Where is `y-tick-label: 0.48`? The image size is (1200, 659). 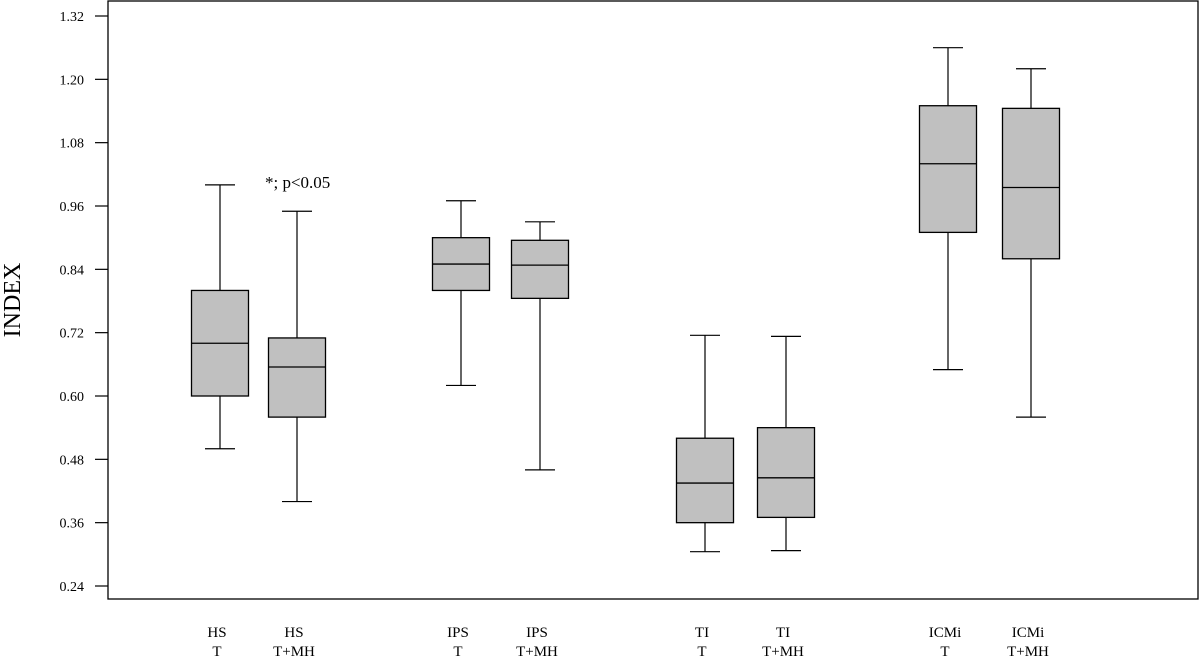 y-tick-label: 0.48 is located at coordinates (72, 460).